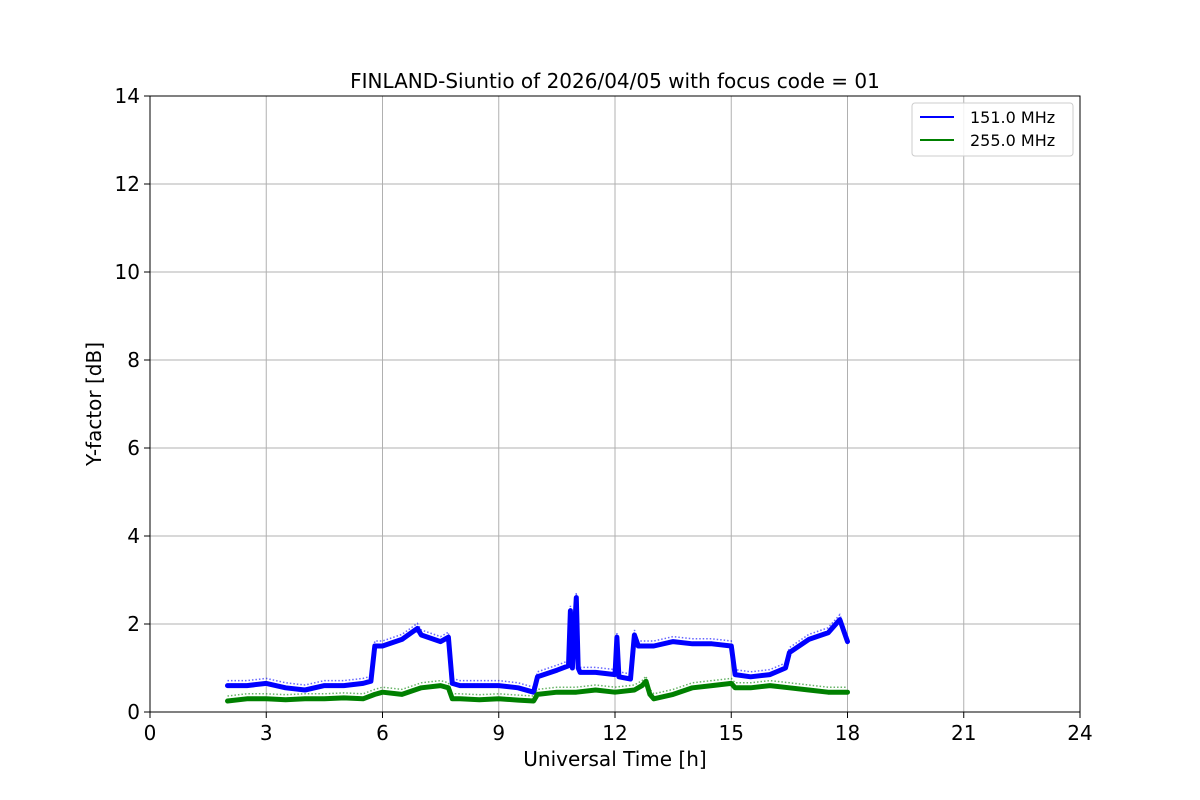 The image size is (1200, 800). What do you see at coordinates (266, 733) in the screenshot?
I see `x-tick-label: 3` at bounding box center [266, 733].